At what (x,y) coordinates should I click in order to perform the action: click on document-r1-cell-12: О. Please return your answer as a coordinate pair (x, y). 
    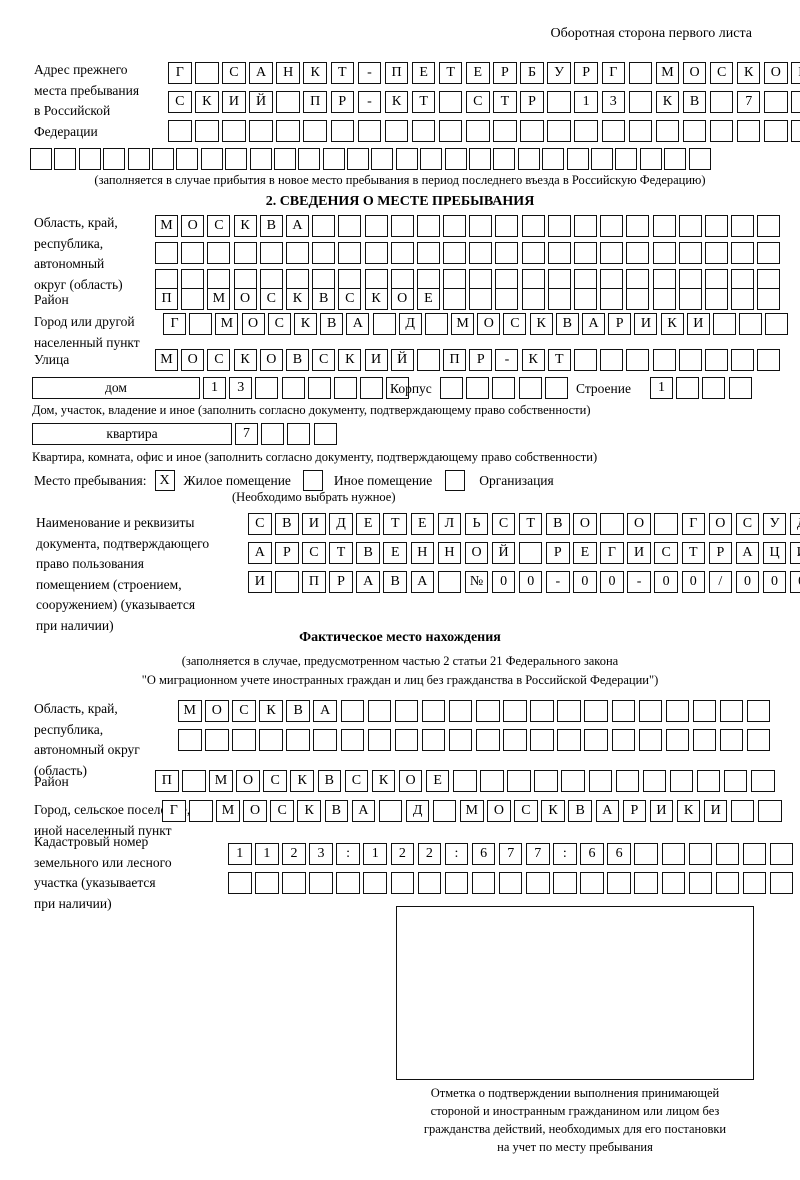
    Looking at the image, I should click on (585, 524).